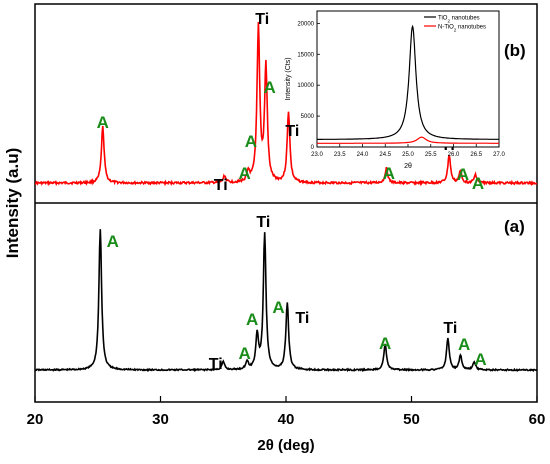  I want to click on inset-y-tick-label: 5000, so click(308, 117).